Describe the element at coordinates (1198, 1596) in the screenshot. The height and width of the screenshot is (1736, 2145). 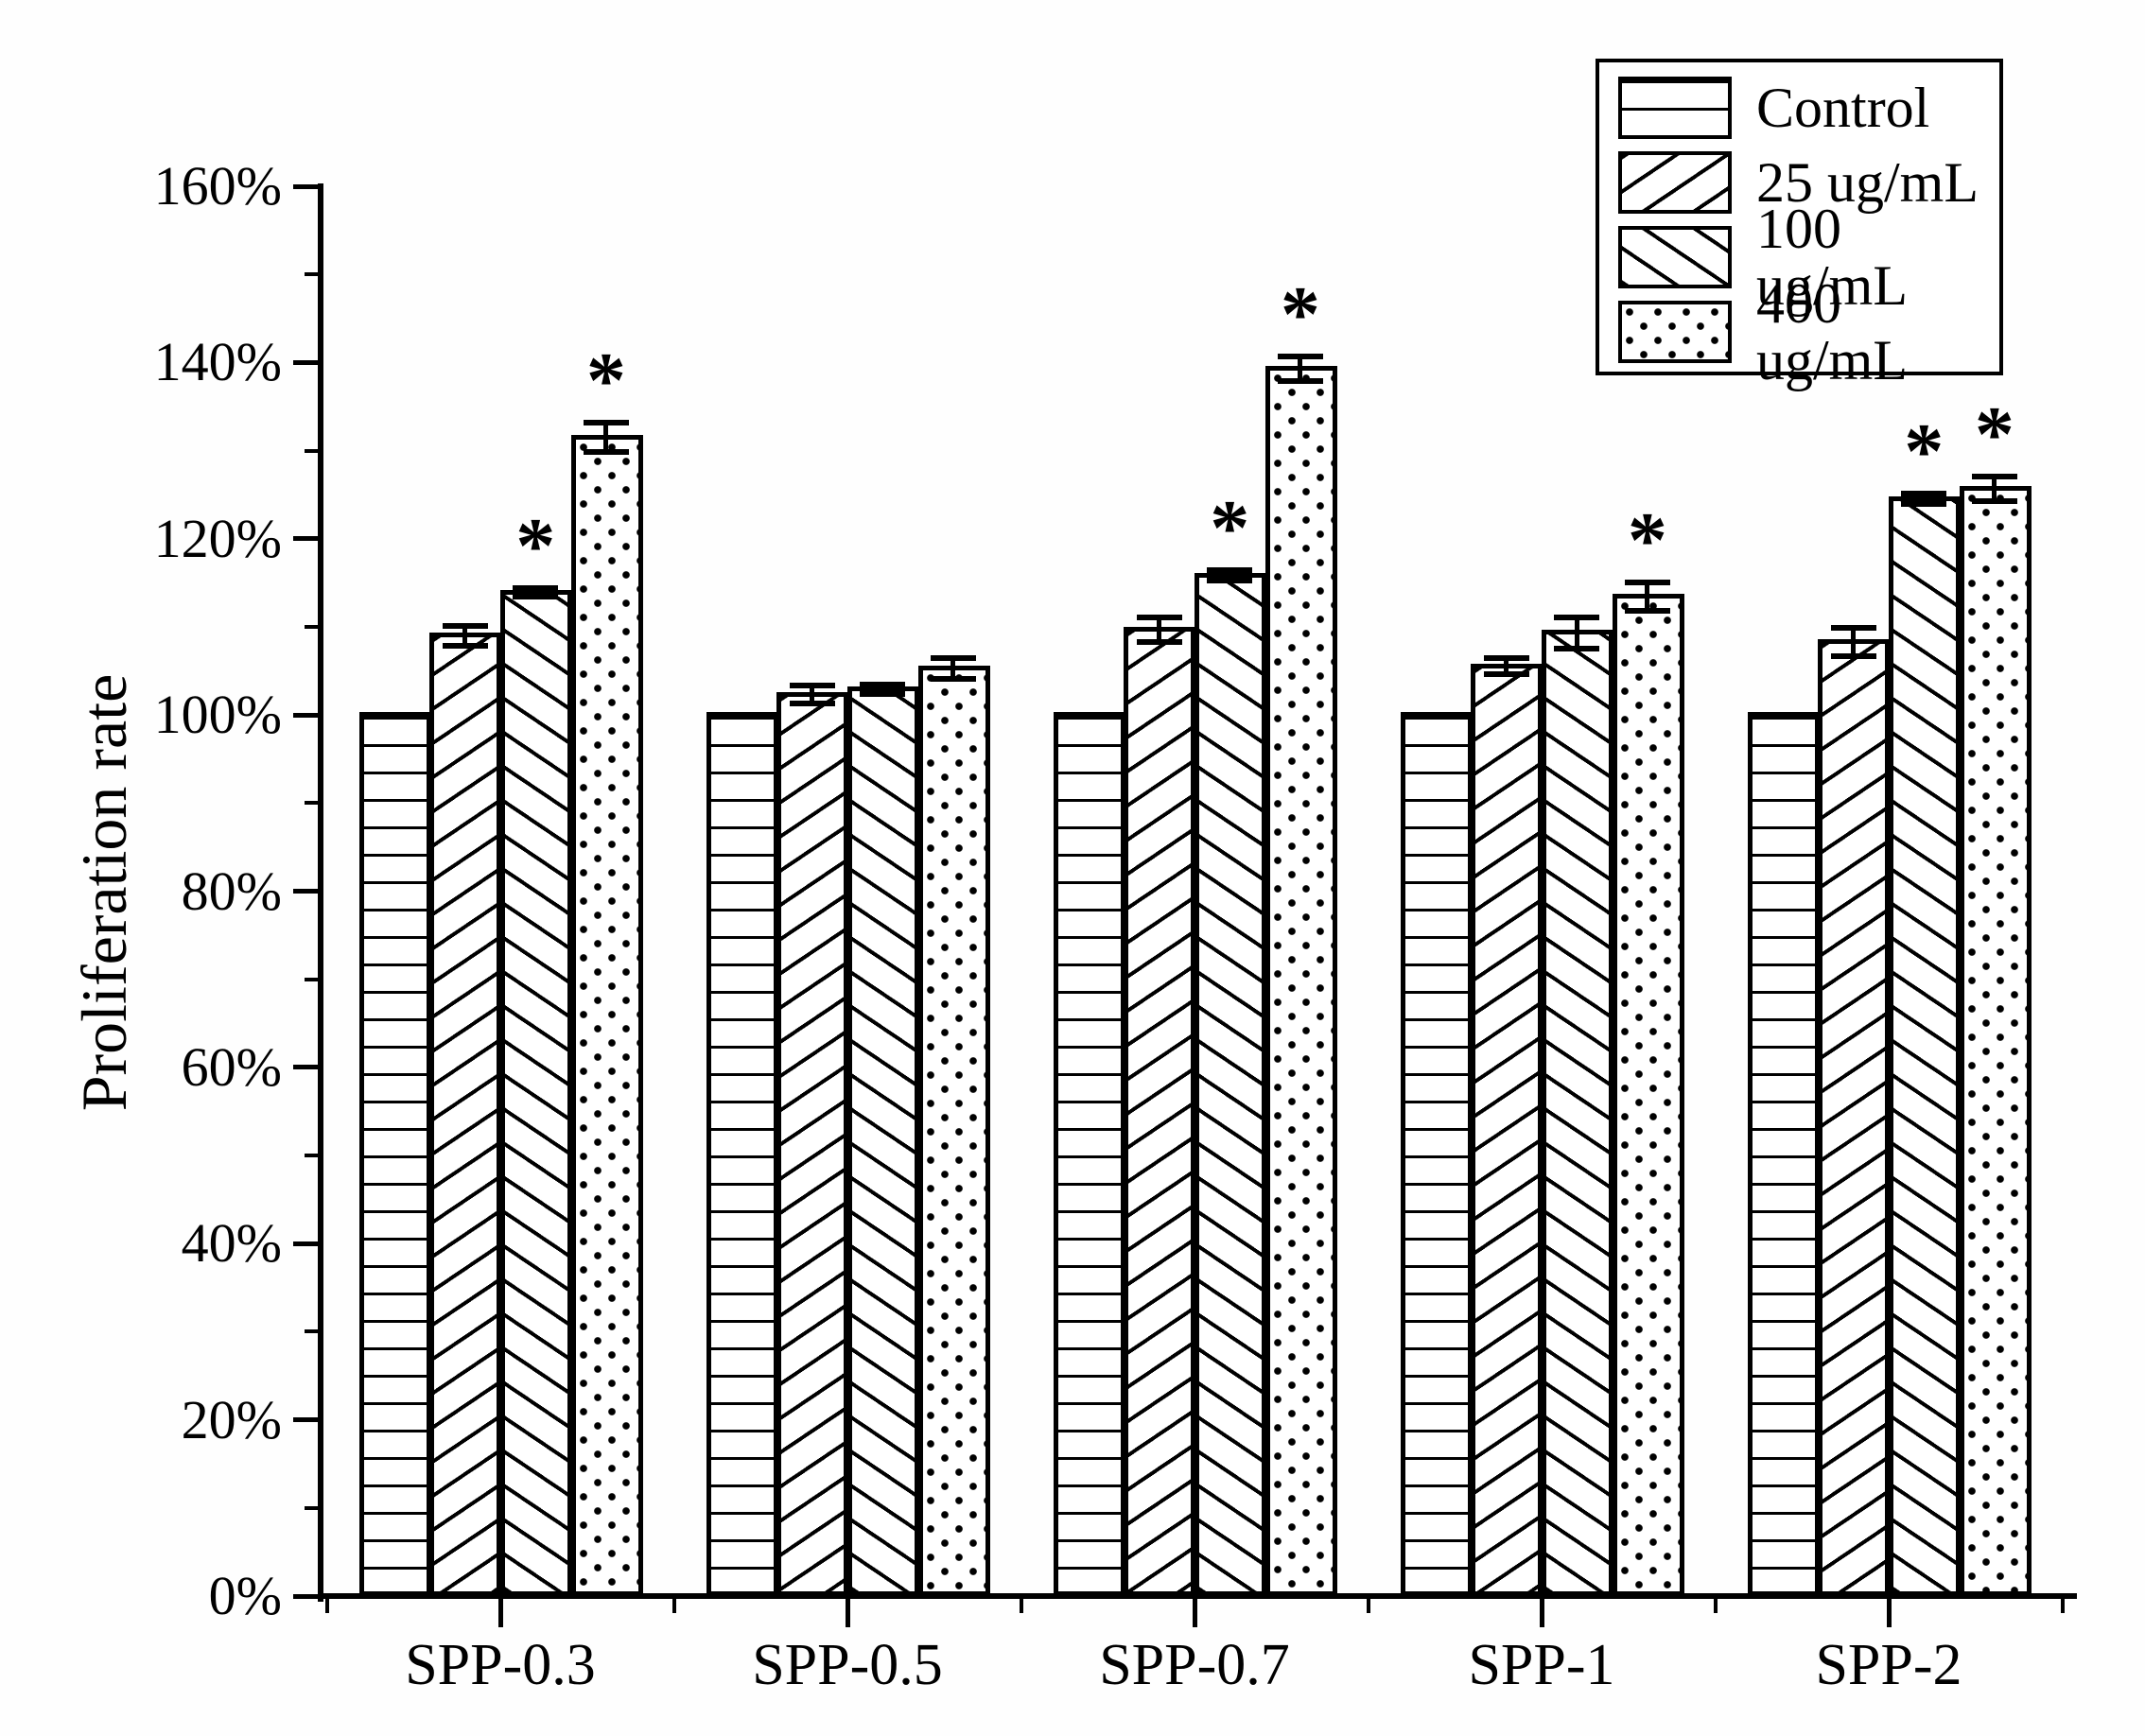
I see `x-axis-line` at that location.